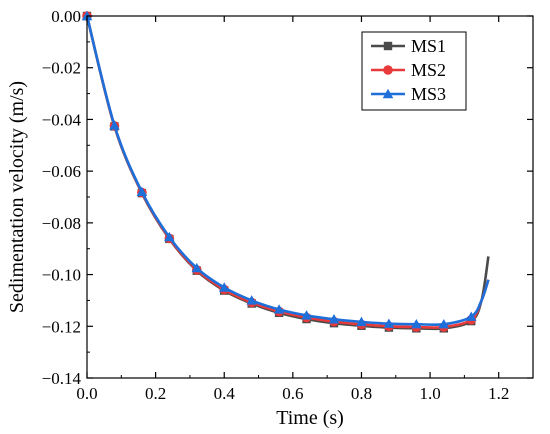  What do you see at coordinates (428, 94) in the screenshot?
I see `legend-label-ms3: MS3` at bounding box center [428, 94].